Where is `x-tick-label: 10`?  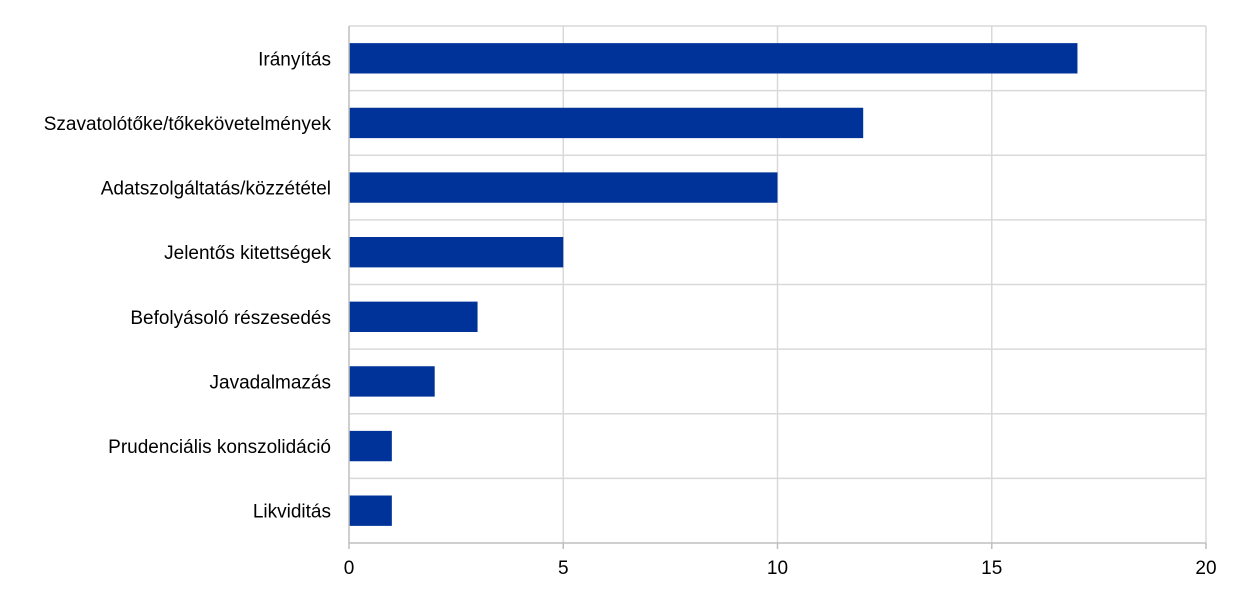
x-tick-label: 10 is located at coordinates (777, 568).